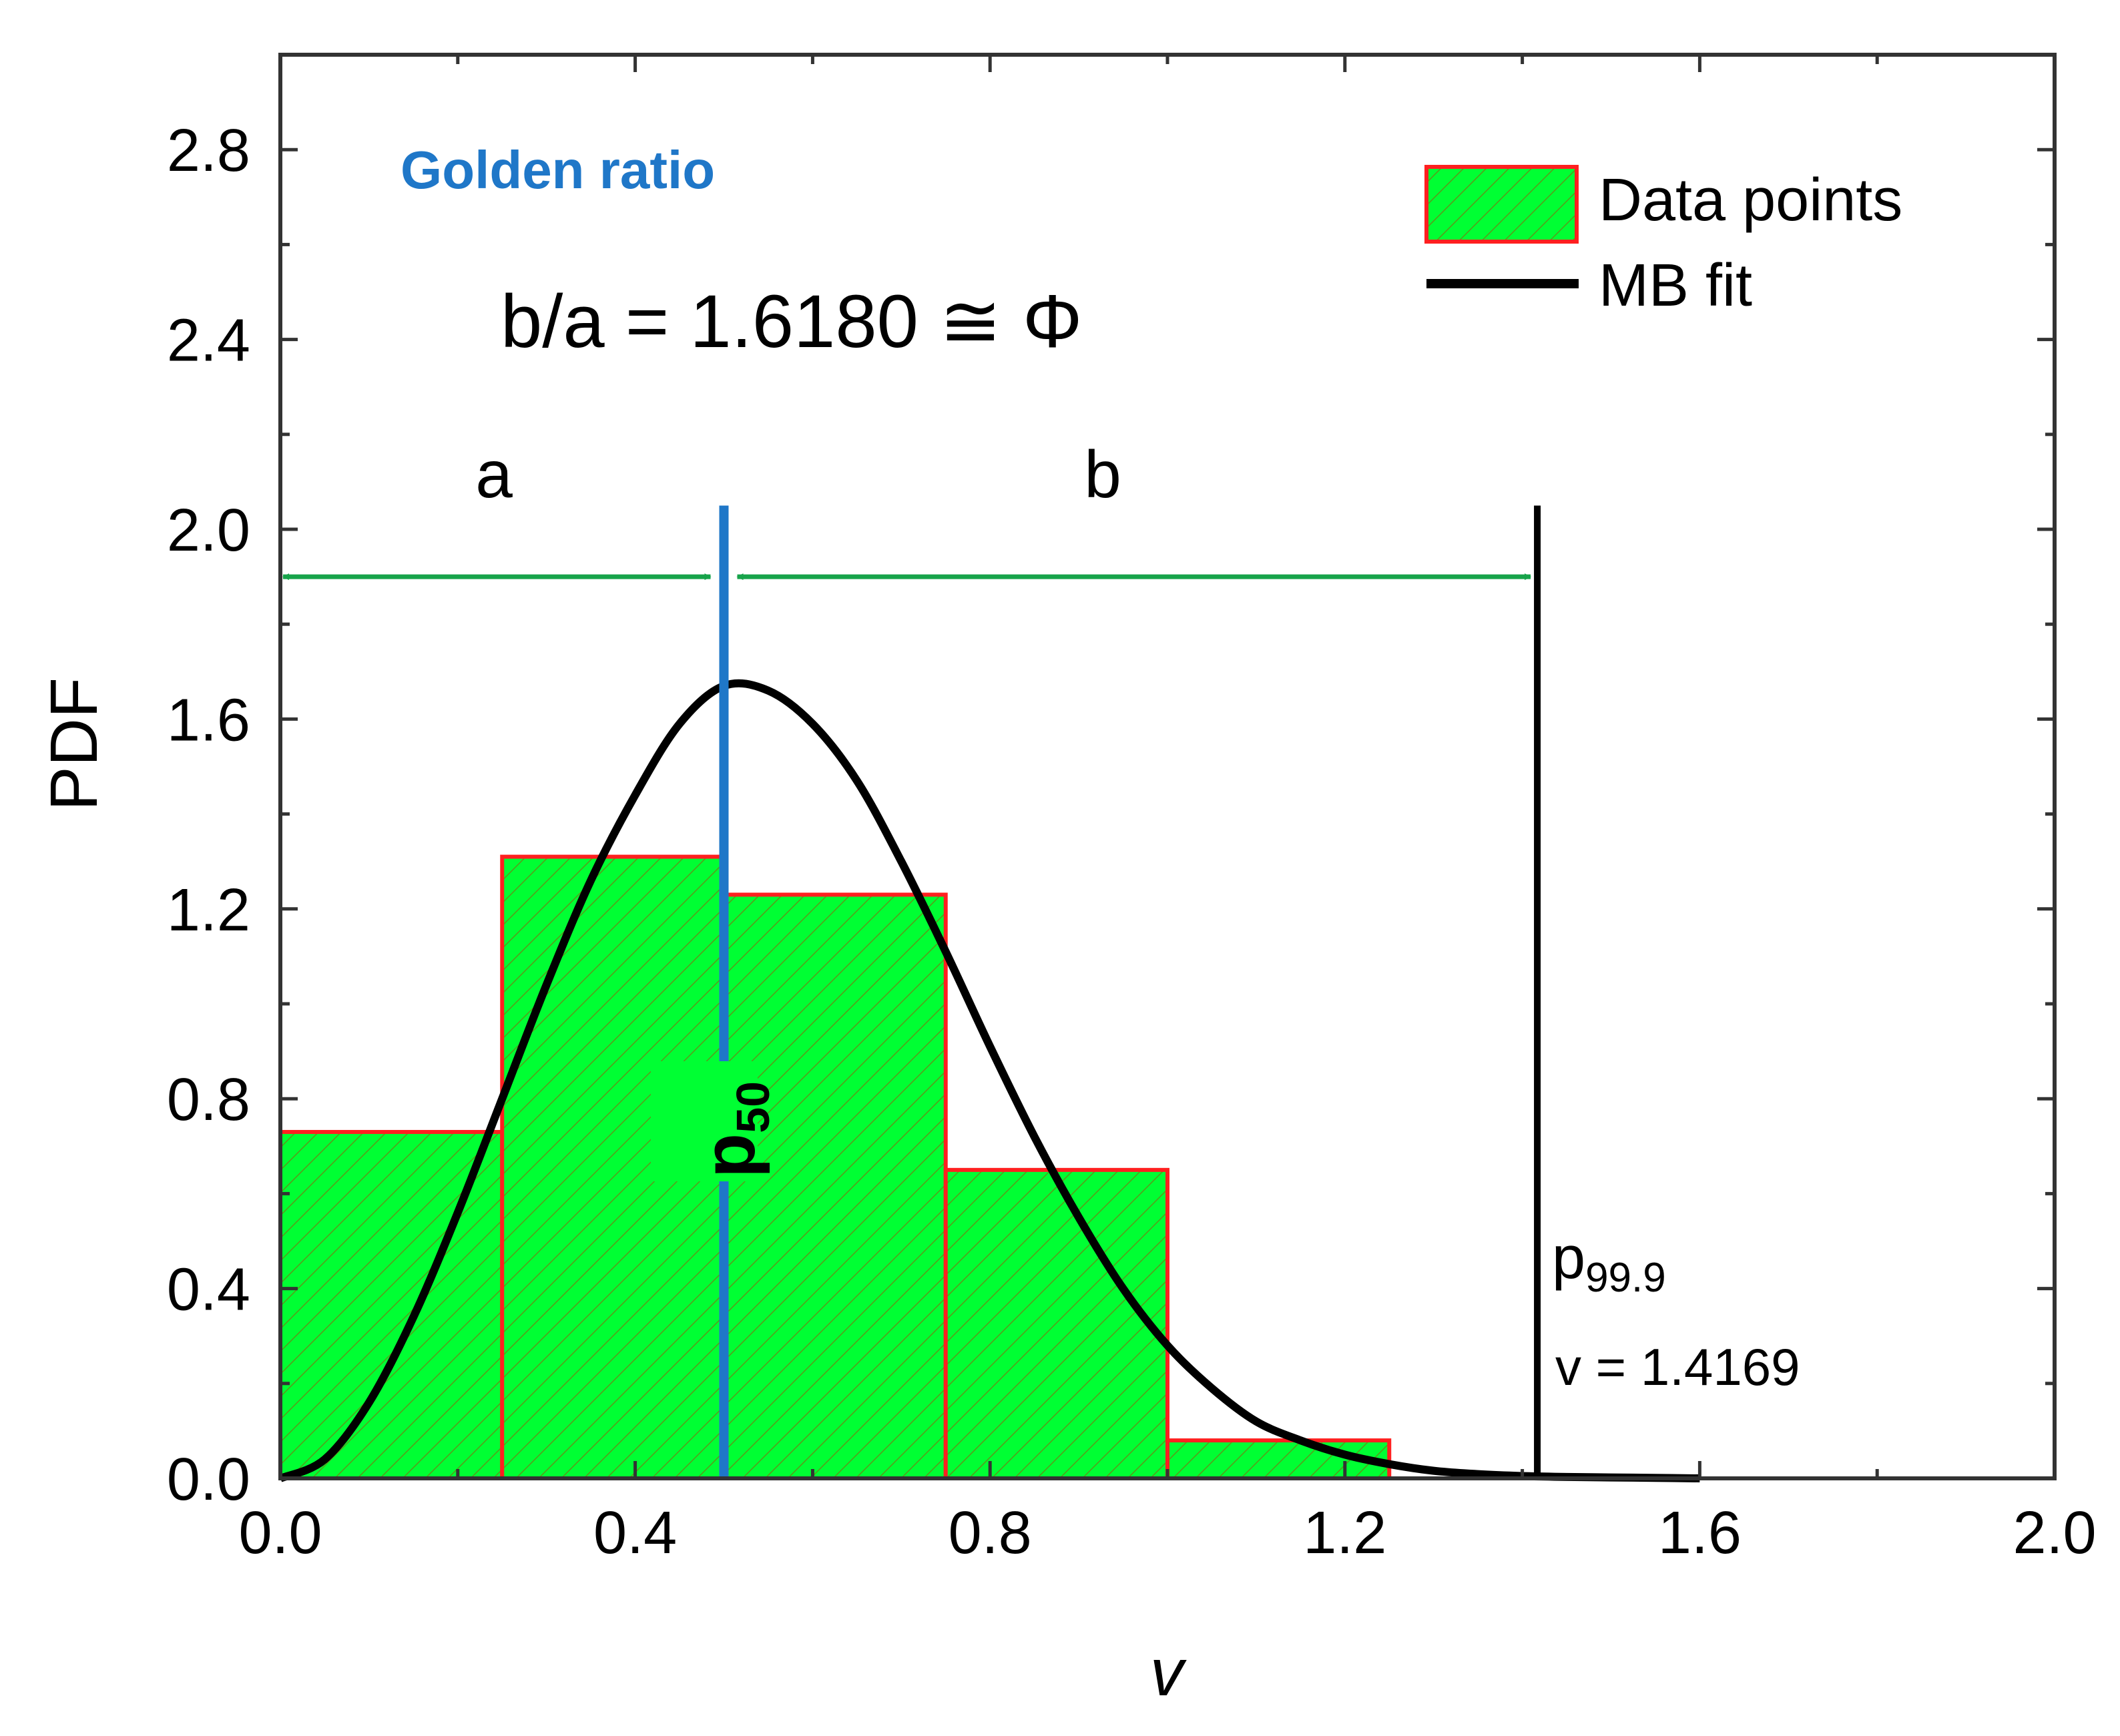  Describe the element at coordinates (729, 1155) in the screenshot. I see `p50-label-main: p` at that location.